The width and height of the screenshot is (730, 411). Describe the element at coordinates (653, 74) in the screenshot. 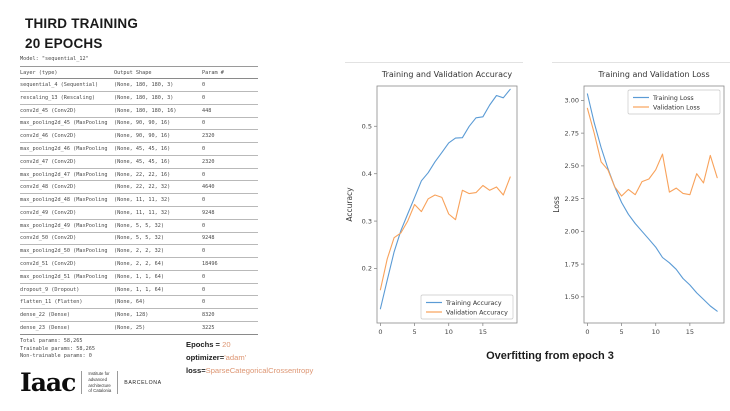

I see `chart-title: Training and Validation Loss` at that location.